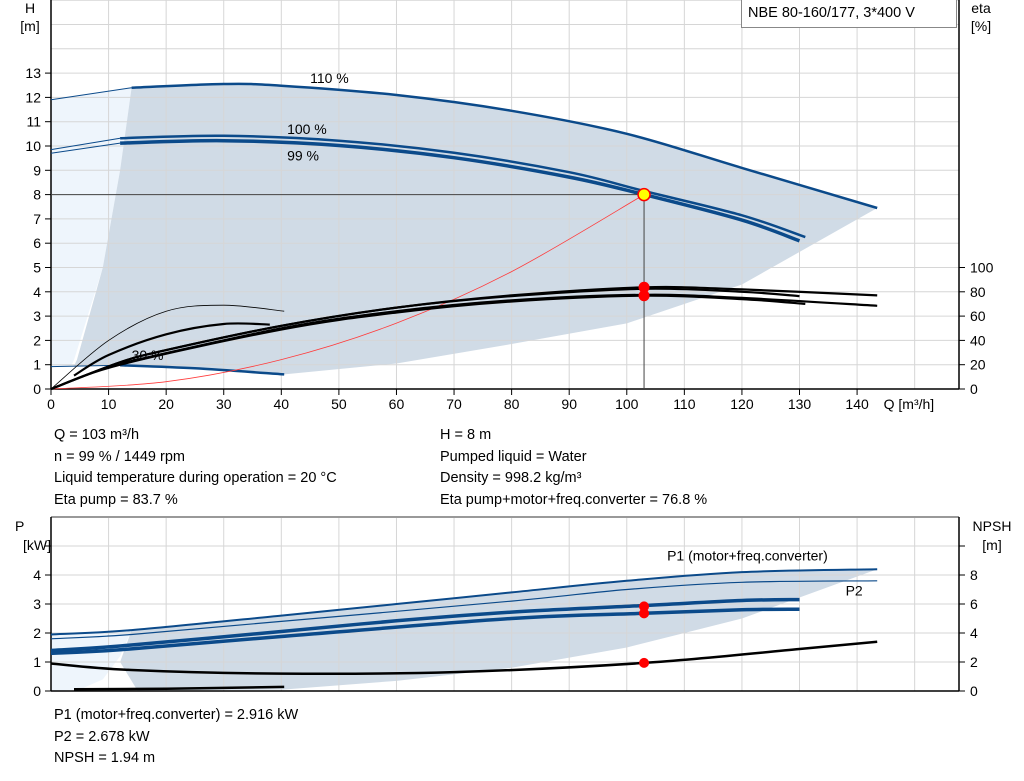 The height and width of the screenshot is (781, 1024). Describe the element at coordinates (37, 633) in the screenshot. I see `p-tick-label: 2` at that location.